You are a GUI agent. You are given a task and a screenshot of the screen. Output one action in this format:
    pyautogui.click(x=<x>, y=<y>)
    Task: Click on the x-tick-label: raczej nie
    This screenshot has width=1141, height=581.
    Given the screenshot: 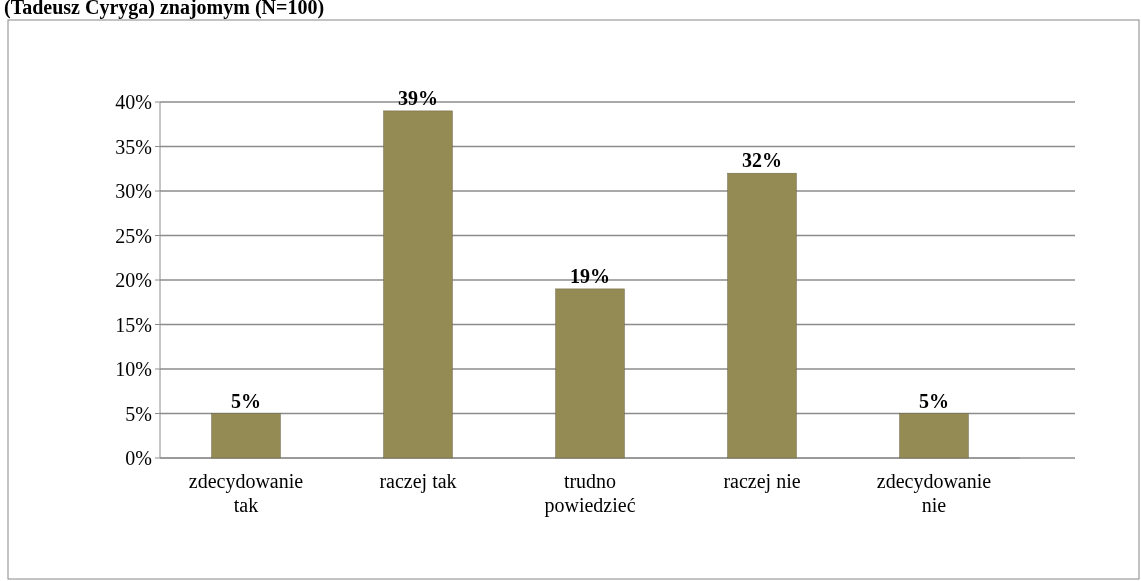 What is the action you would take?
    pyautogui.click(x=762, y=481)
    